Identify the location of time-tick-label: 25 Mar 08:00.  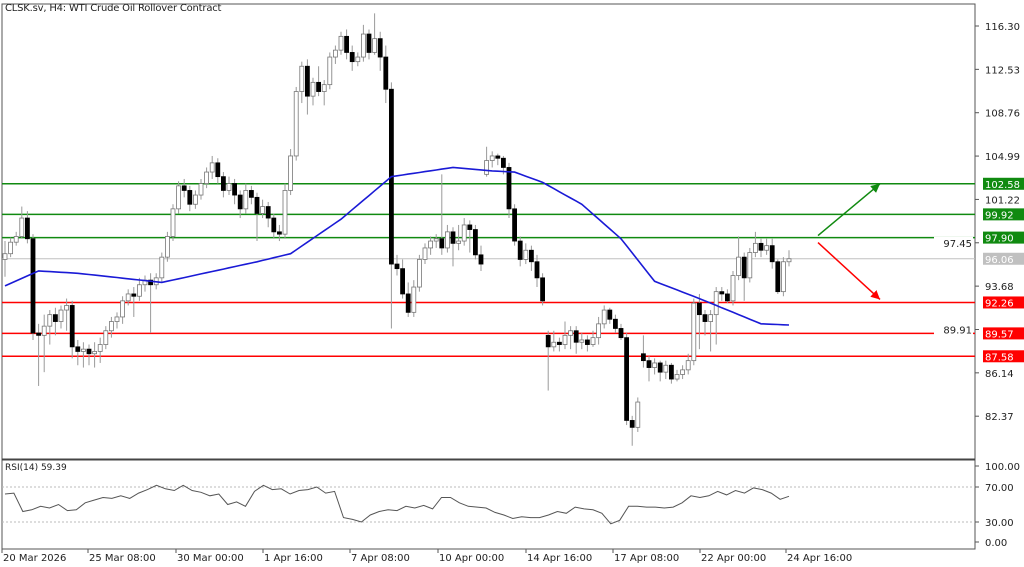
(122, 558).